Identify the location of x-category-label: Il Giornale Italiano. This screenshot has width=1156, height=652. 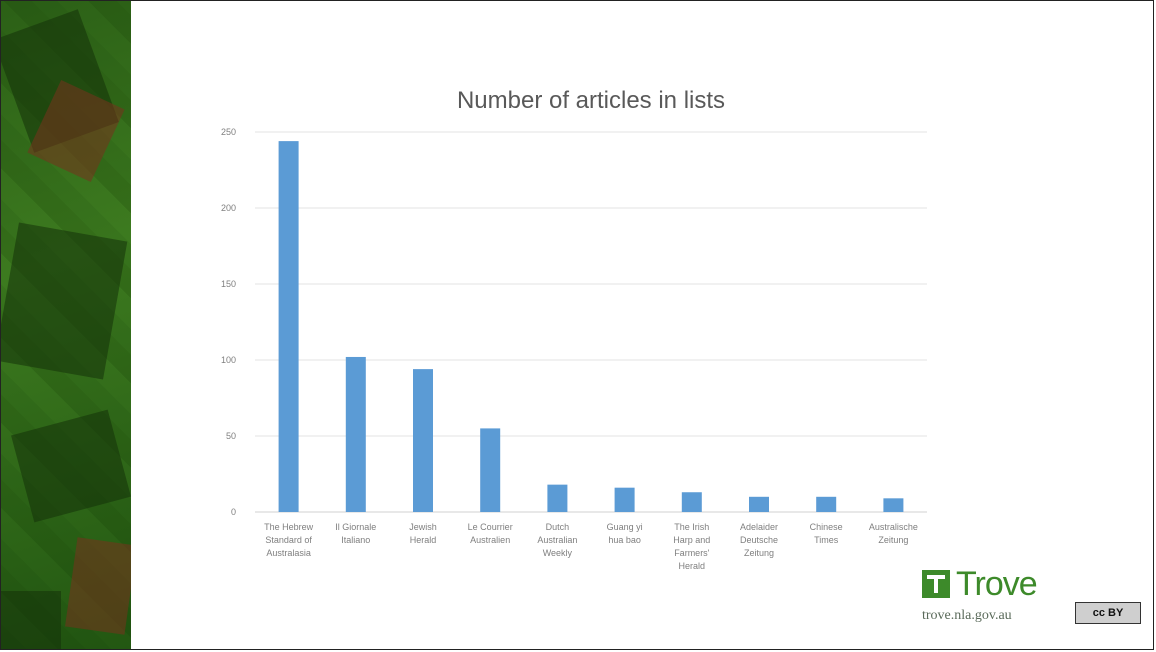
(355, 533).